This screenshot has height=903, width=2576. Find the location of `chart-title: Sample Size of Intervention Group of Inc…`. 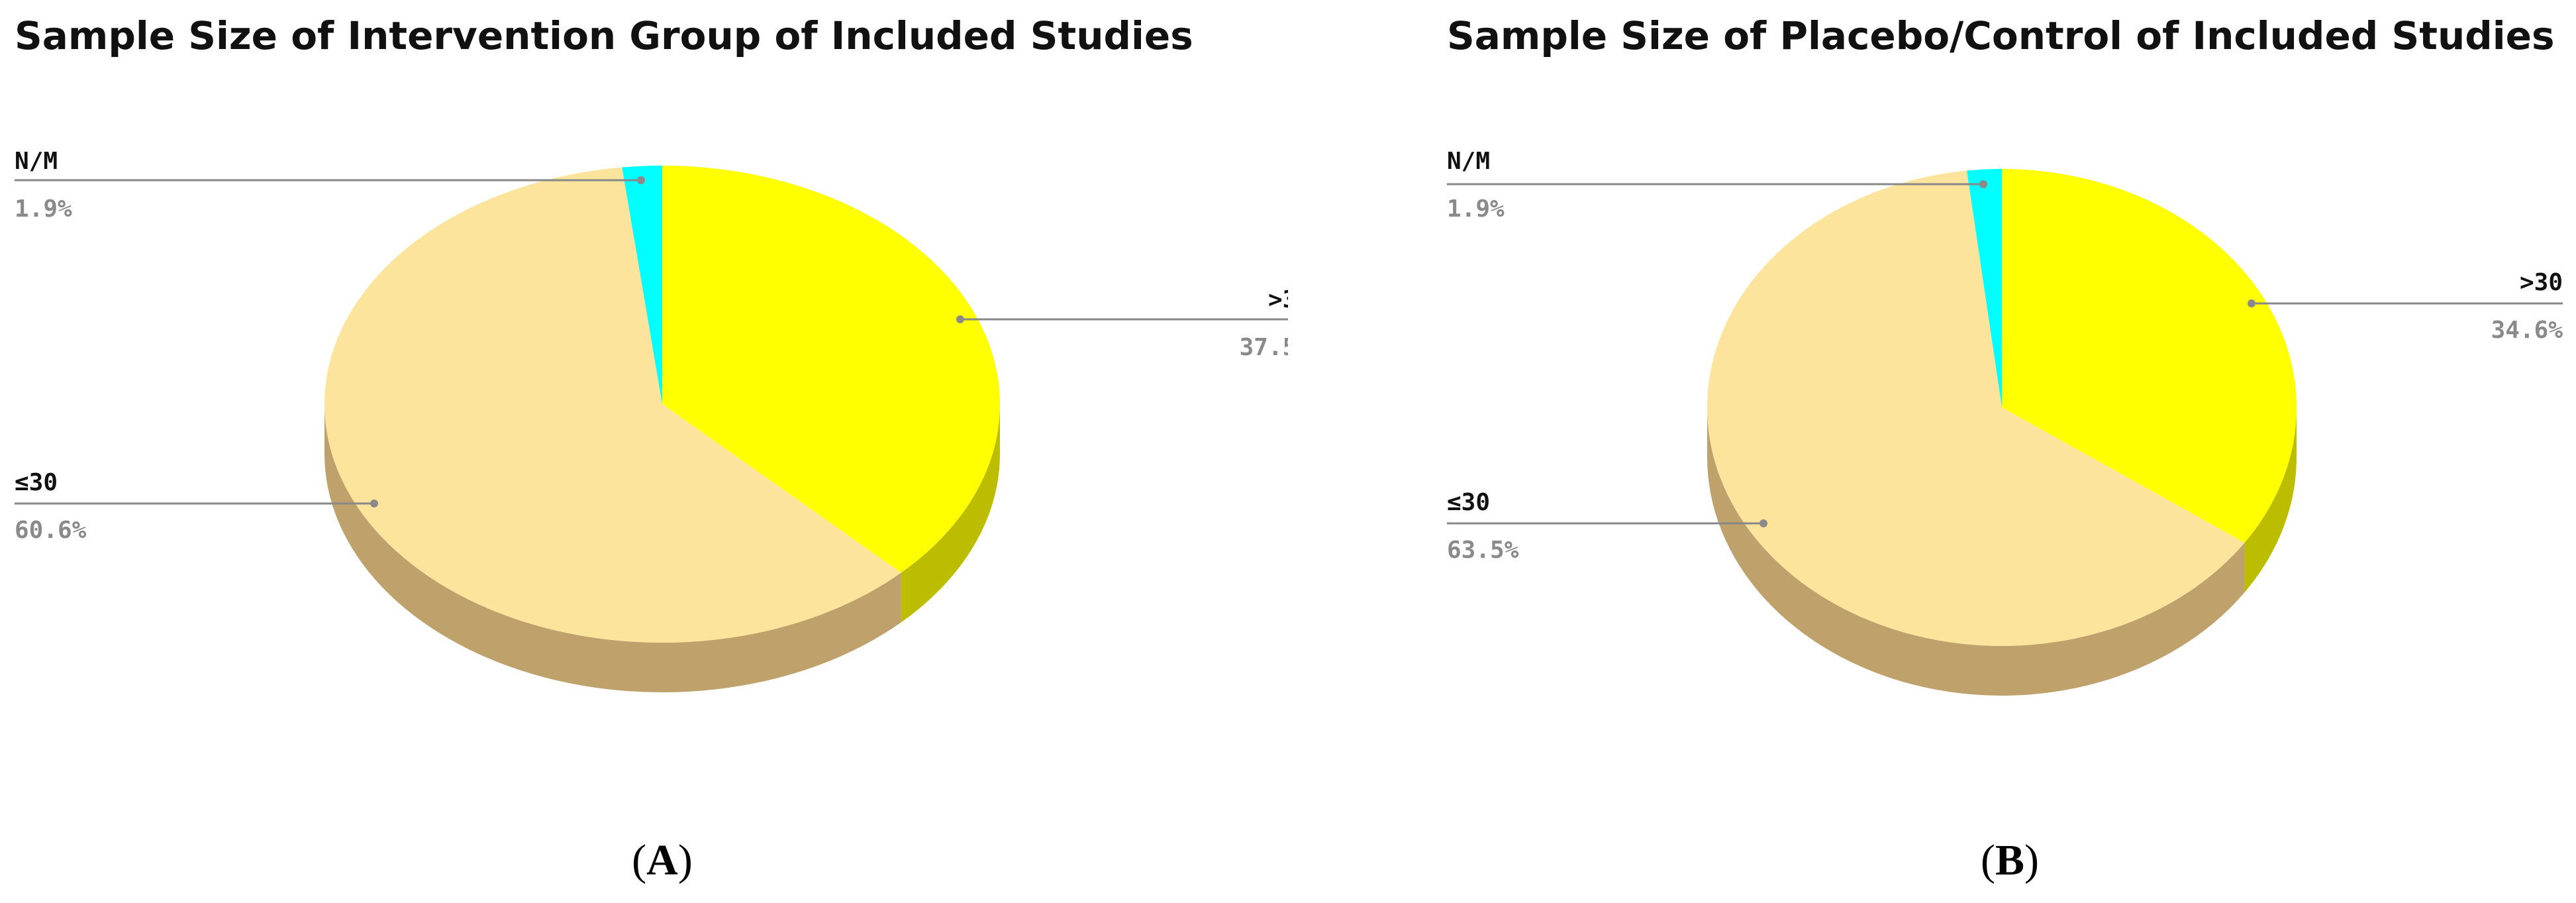

chart-title: Sample Size of Intervention Group of Inc… is located at coordinates (604, 35).